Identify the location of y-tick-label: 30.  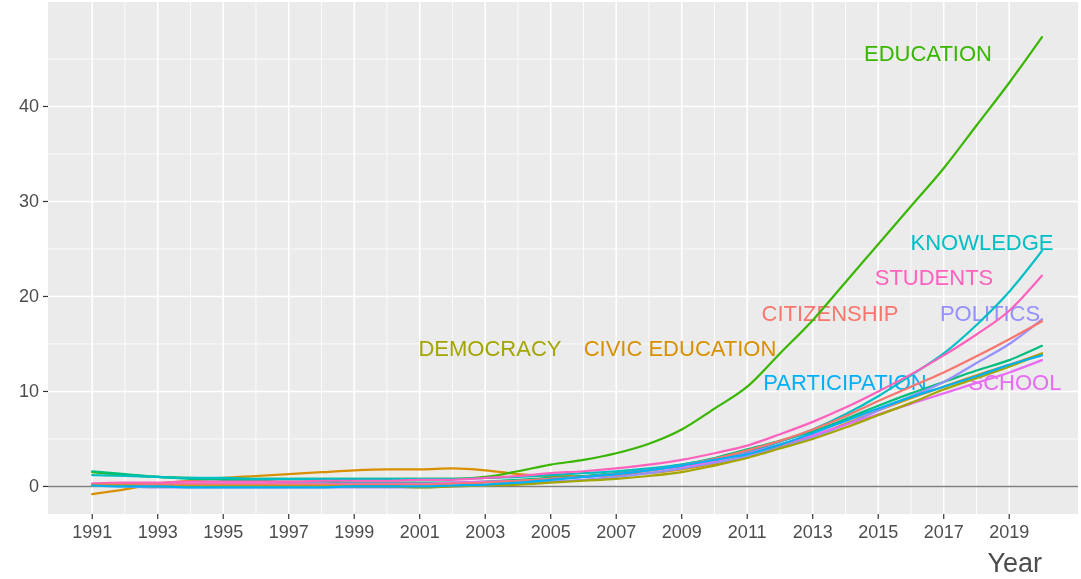
(28, 201).